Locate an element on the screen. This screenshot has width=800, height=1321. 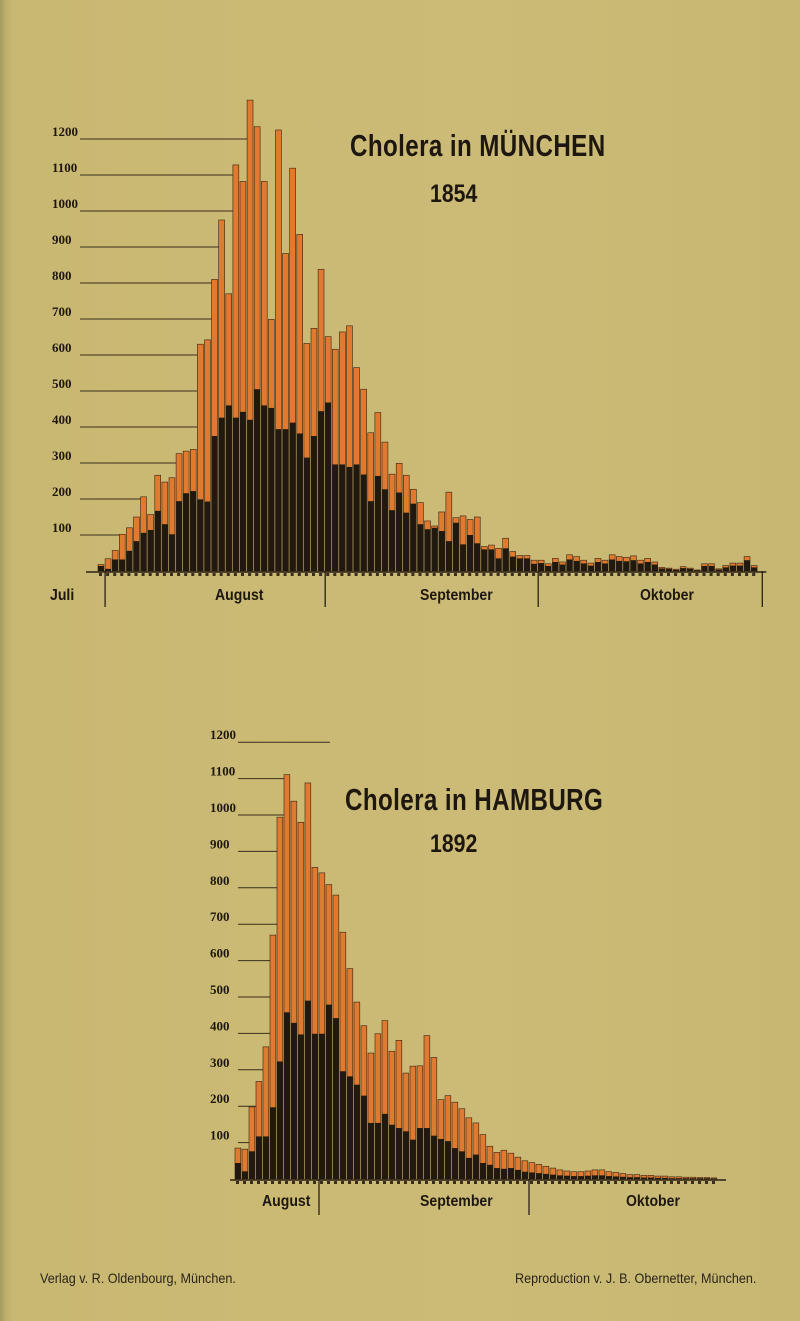
chart-title-muenchen: Cholera in MÜNCHEN is located at coordinates (478, 145).